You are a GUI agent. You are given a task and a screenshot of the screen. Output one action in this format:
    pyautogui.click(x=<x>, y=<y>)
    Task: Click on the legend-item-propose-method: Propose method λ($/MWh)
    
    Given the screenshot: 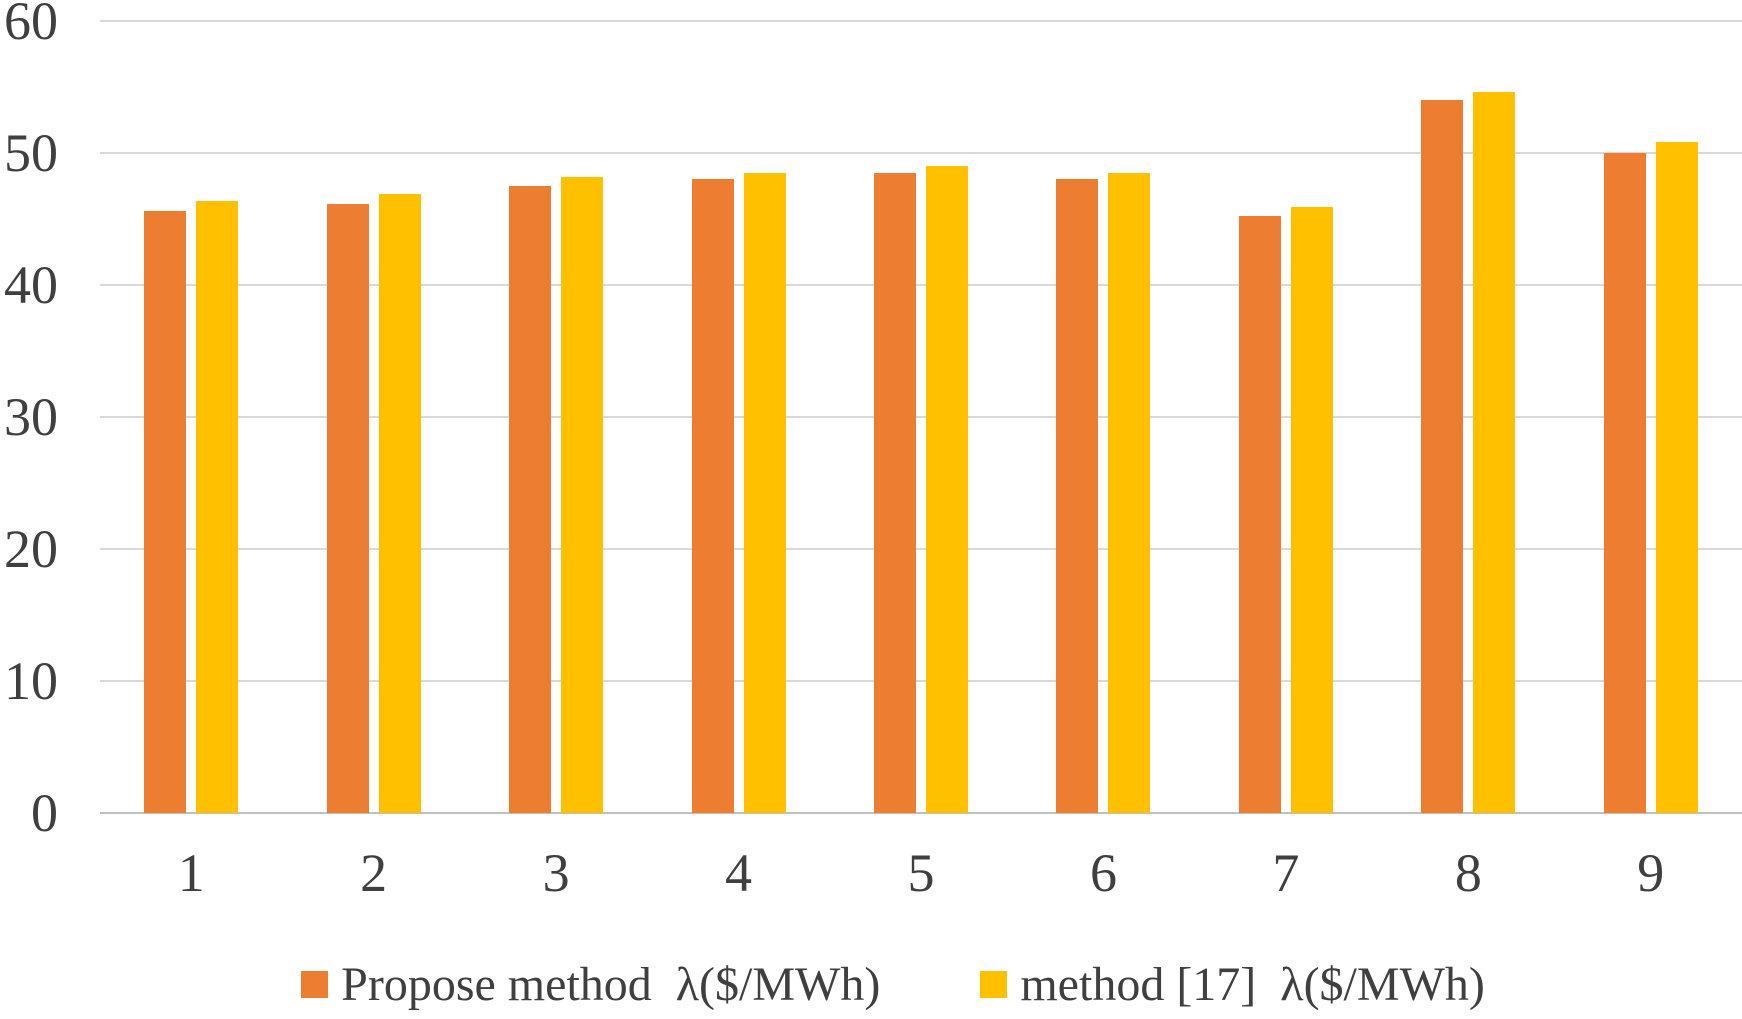 What is the action you would take?
    pyautogui.click(x=590, y=984)
    